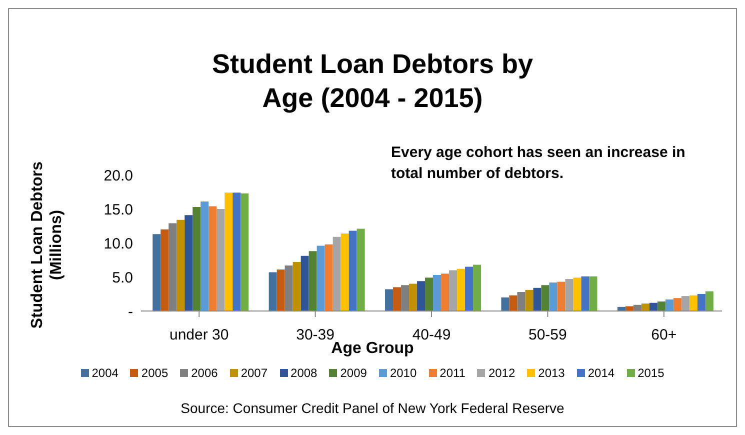 The image size is (745, 435). I want to click on x-tick-label: 40-49, so click(431, 335).